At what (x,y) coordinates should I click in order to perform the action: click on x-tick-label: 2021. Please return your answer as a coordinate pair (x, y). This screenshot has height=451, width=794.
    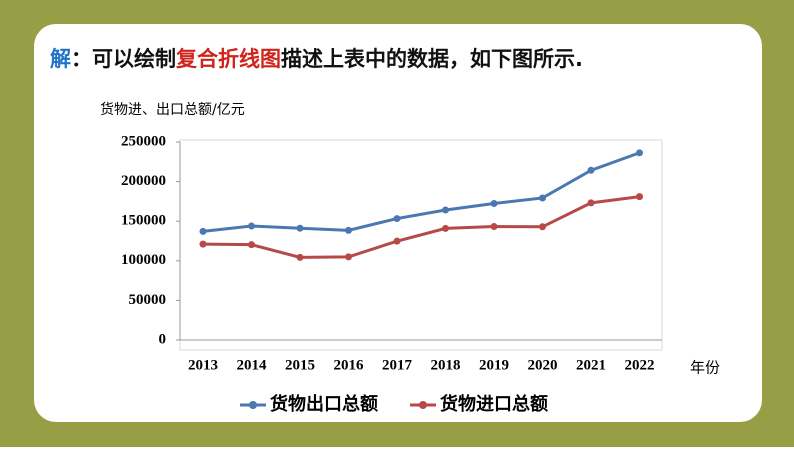
    Looking at the image, I should click on (591, 365).